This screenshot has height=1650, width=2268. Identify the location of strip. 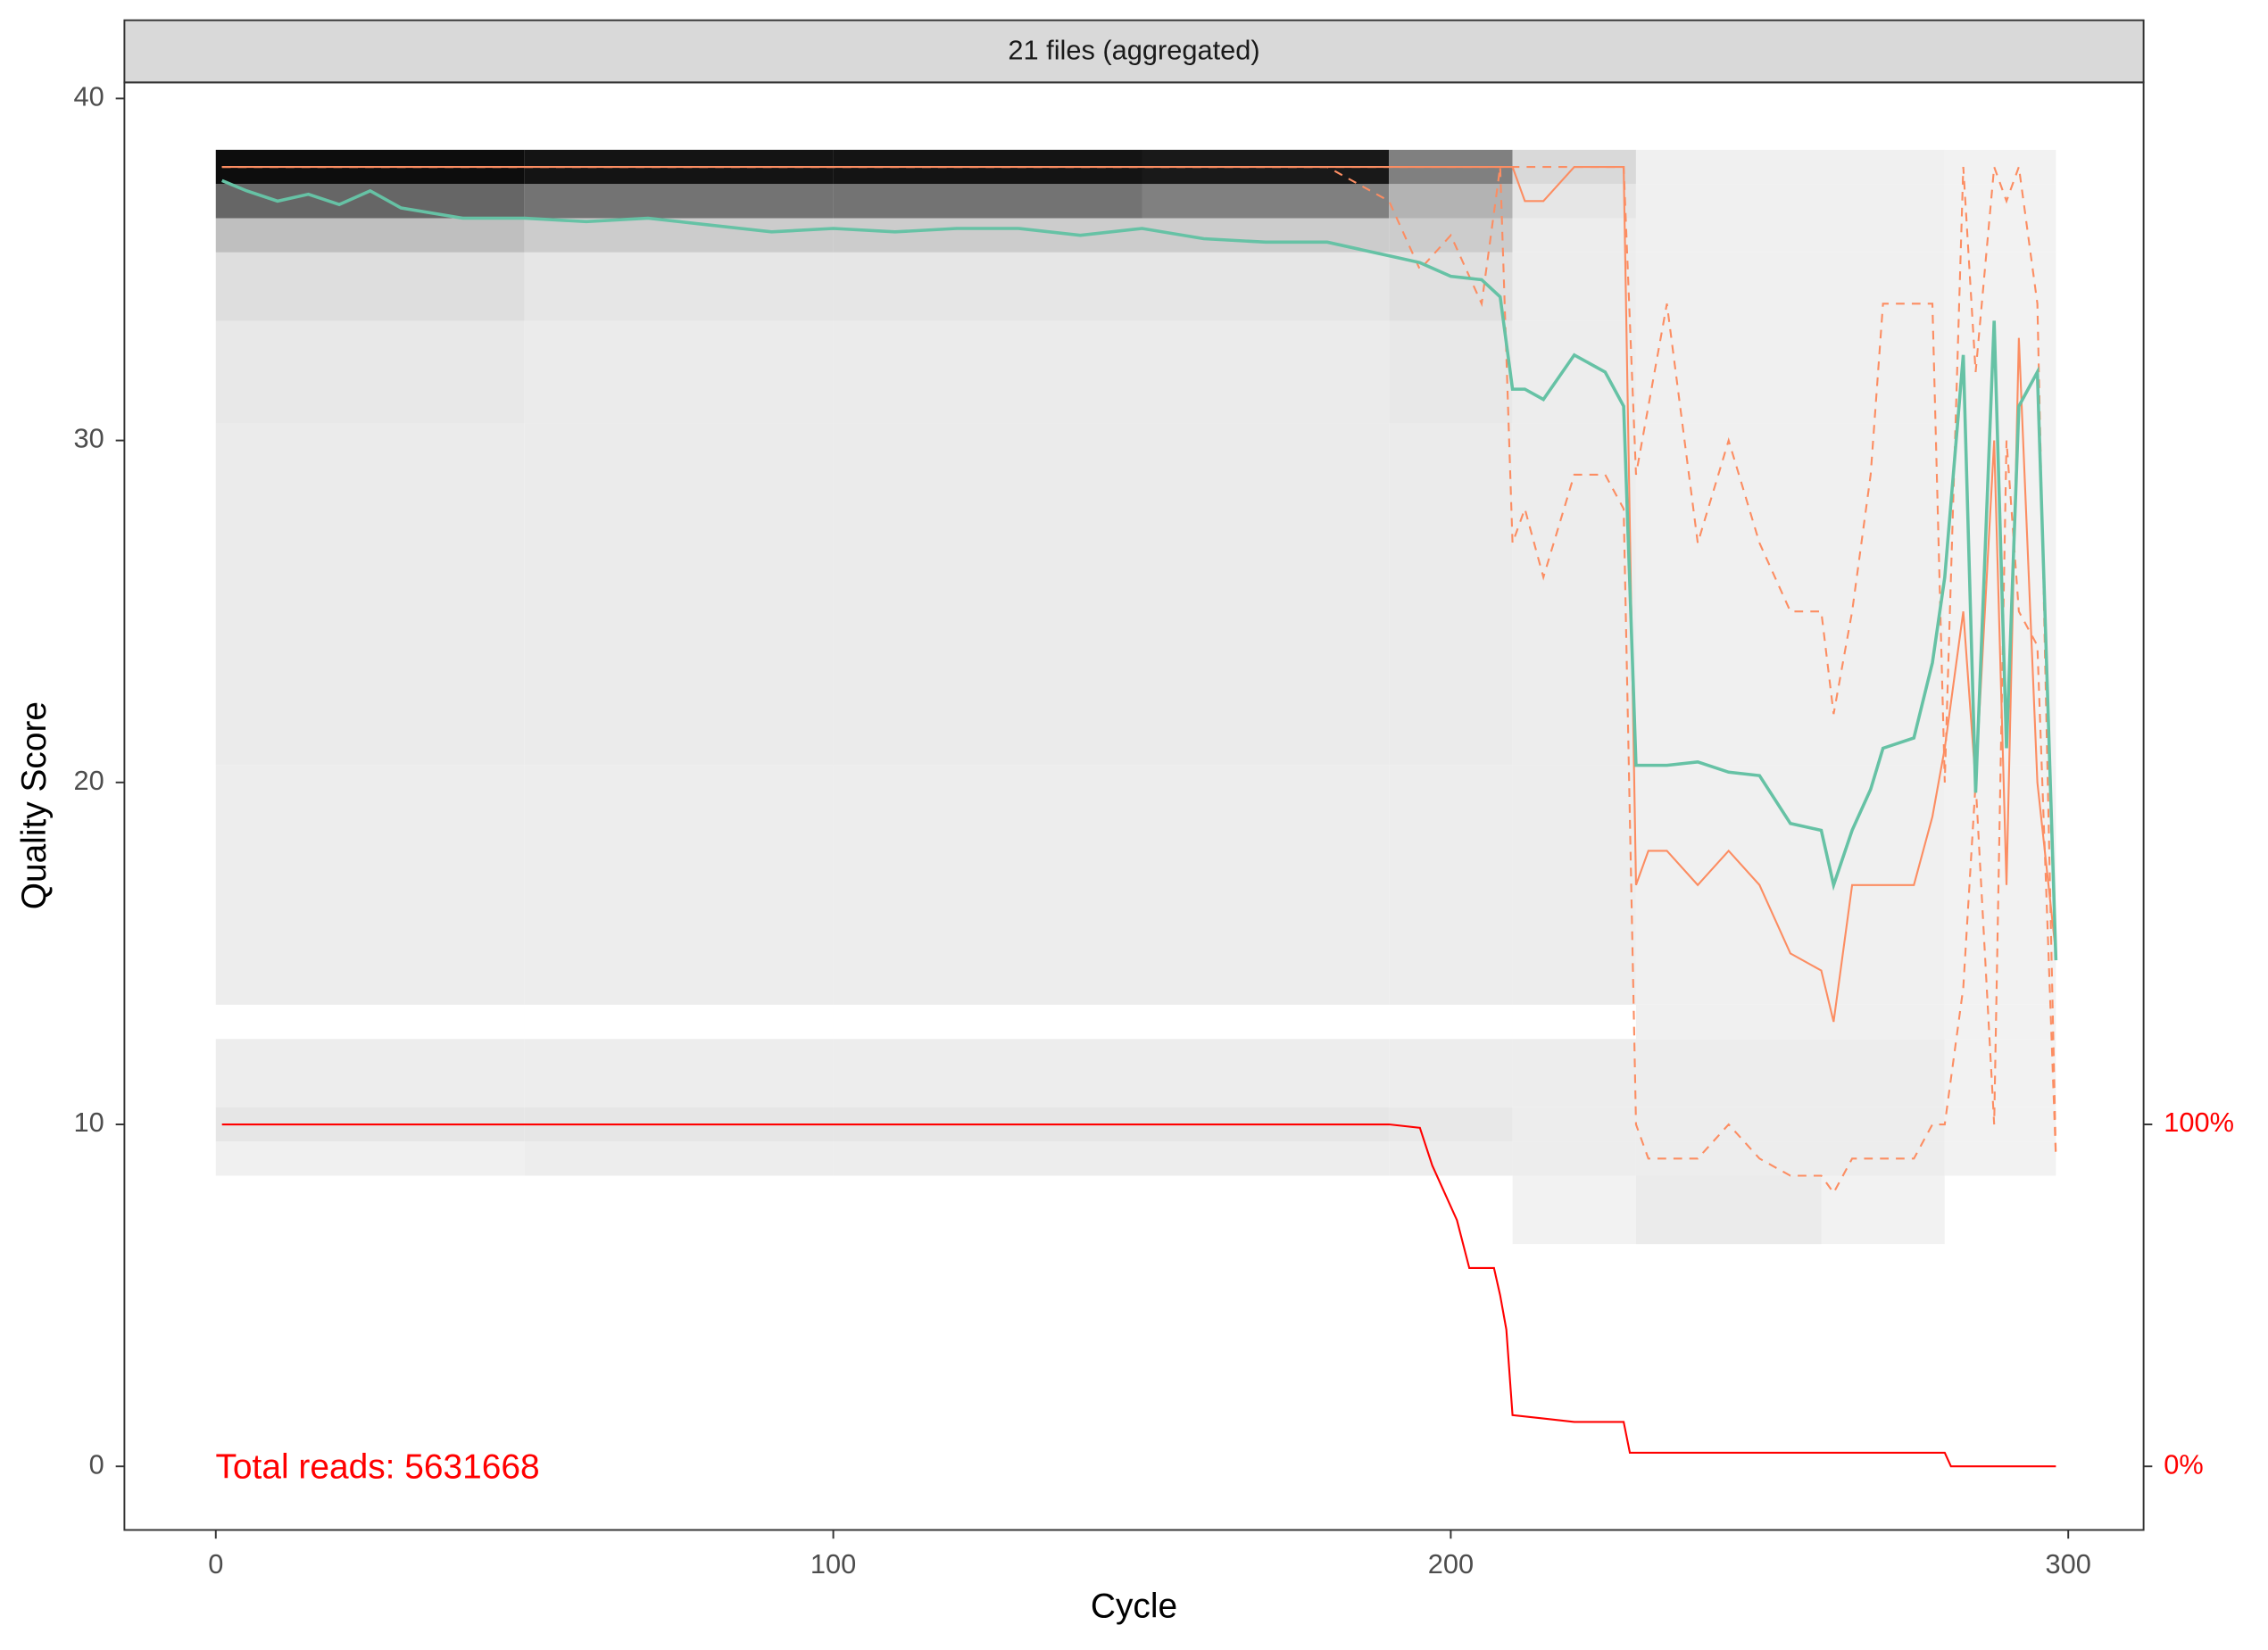
(1134, 51).